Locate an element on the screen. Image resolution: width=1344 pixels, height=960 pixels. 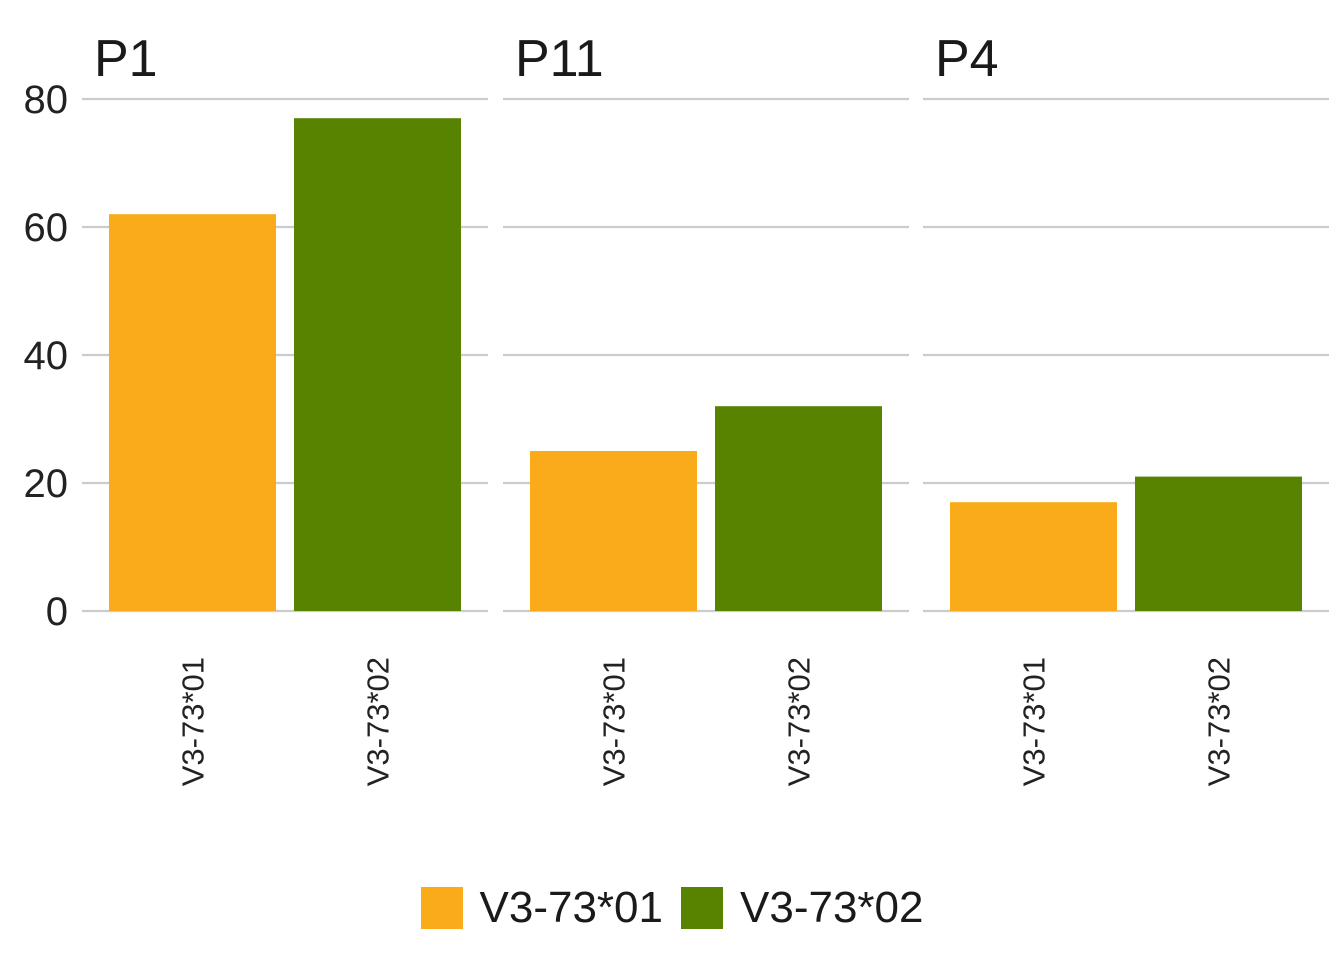
legend-item: V3-73*01 is located at coordinates (541, 907).